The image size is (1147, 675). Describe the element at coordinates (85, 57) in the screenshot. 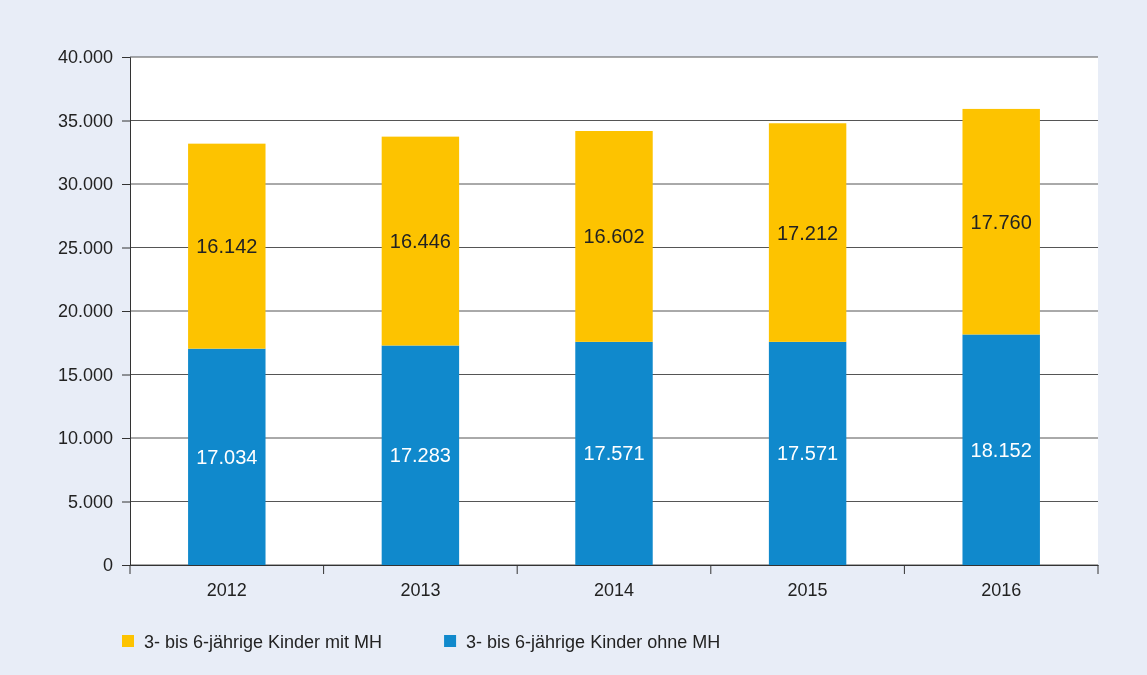

I see `y-tick-label: 40.000` at that location.